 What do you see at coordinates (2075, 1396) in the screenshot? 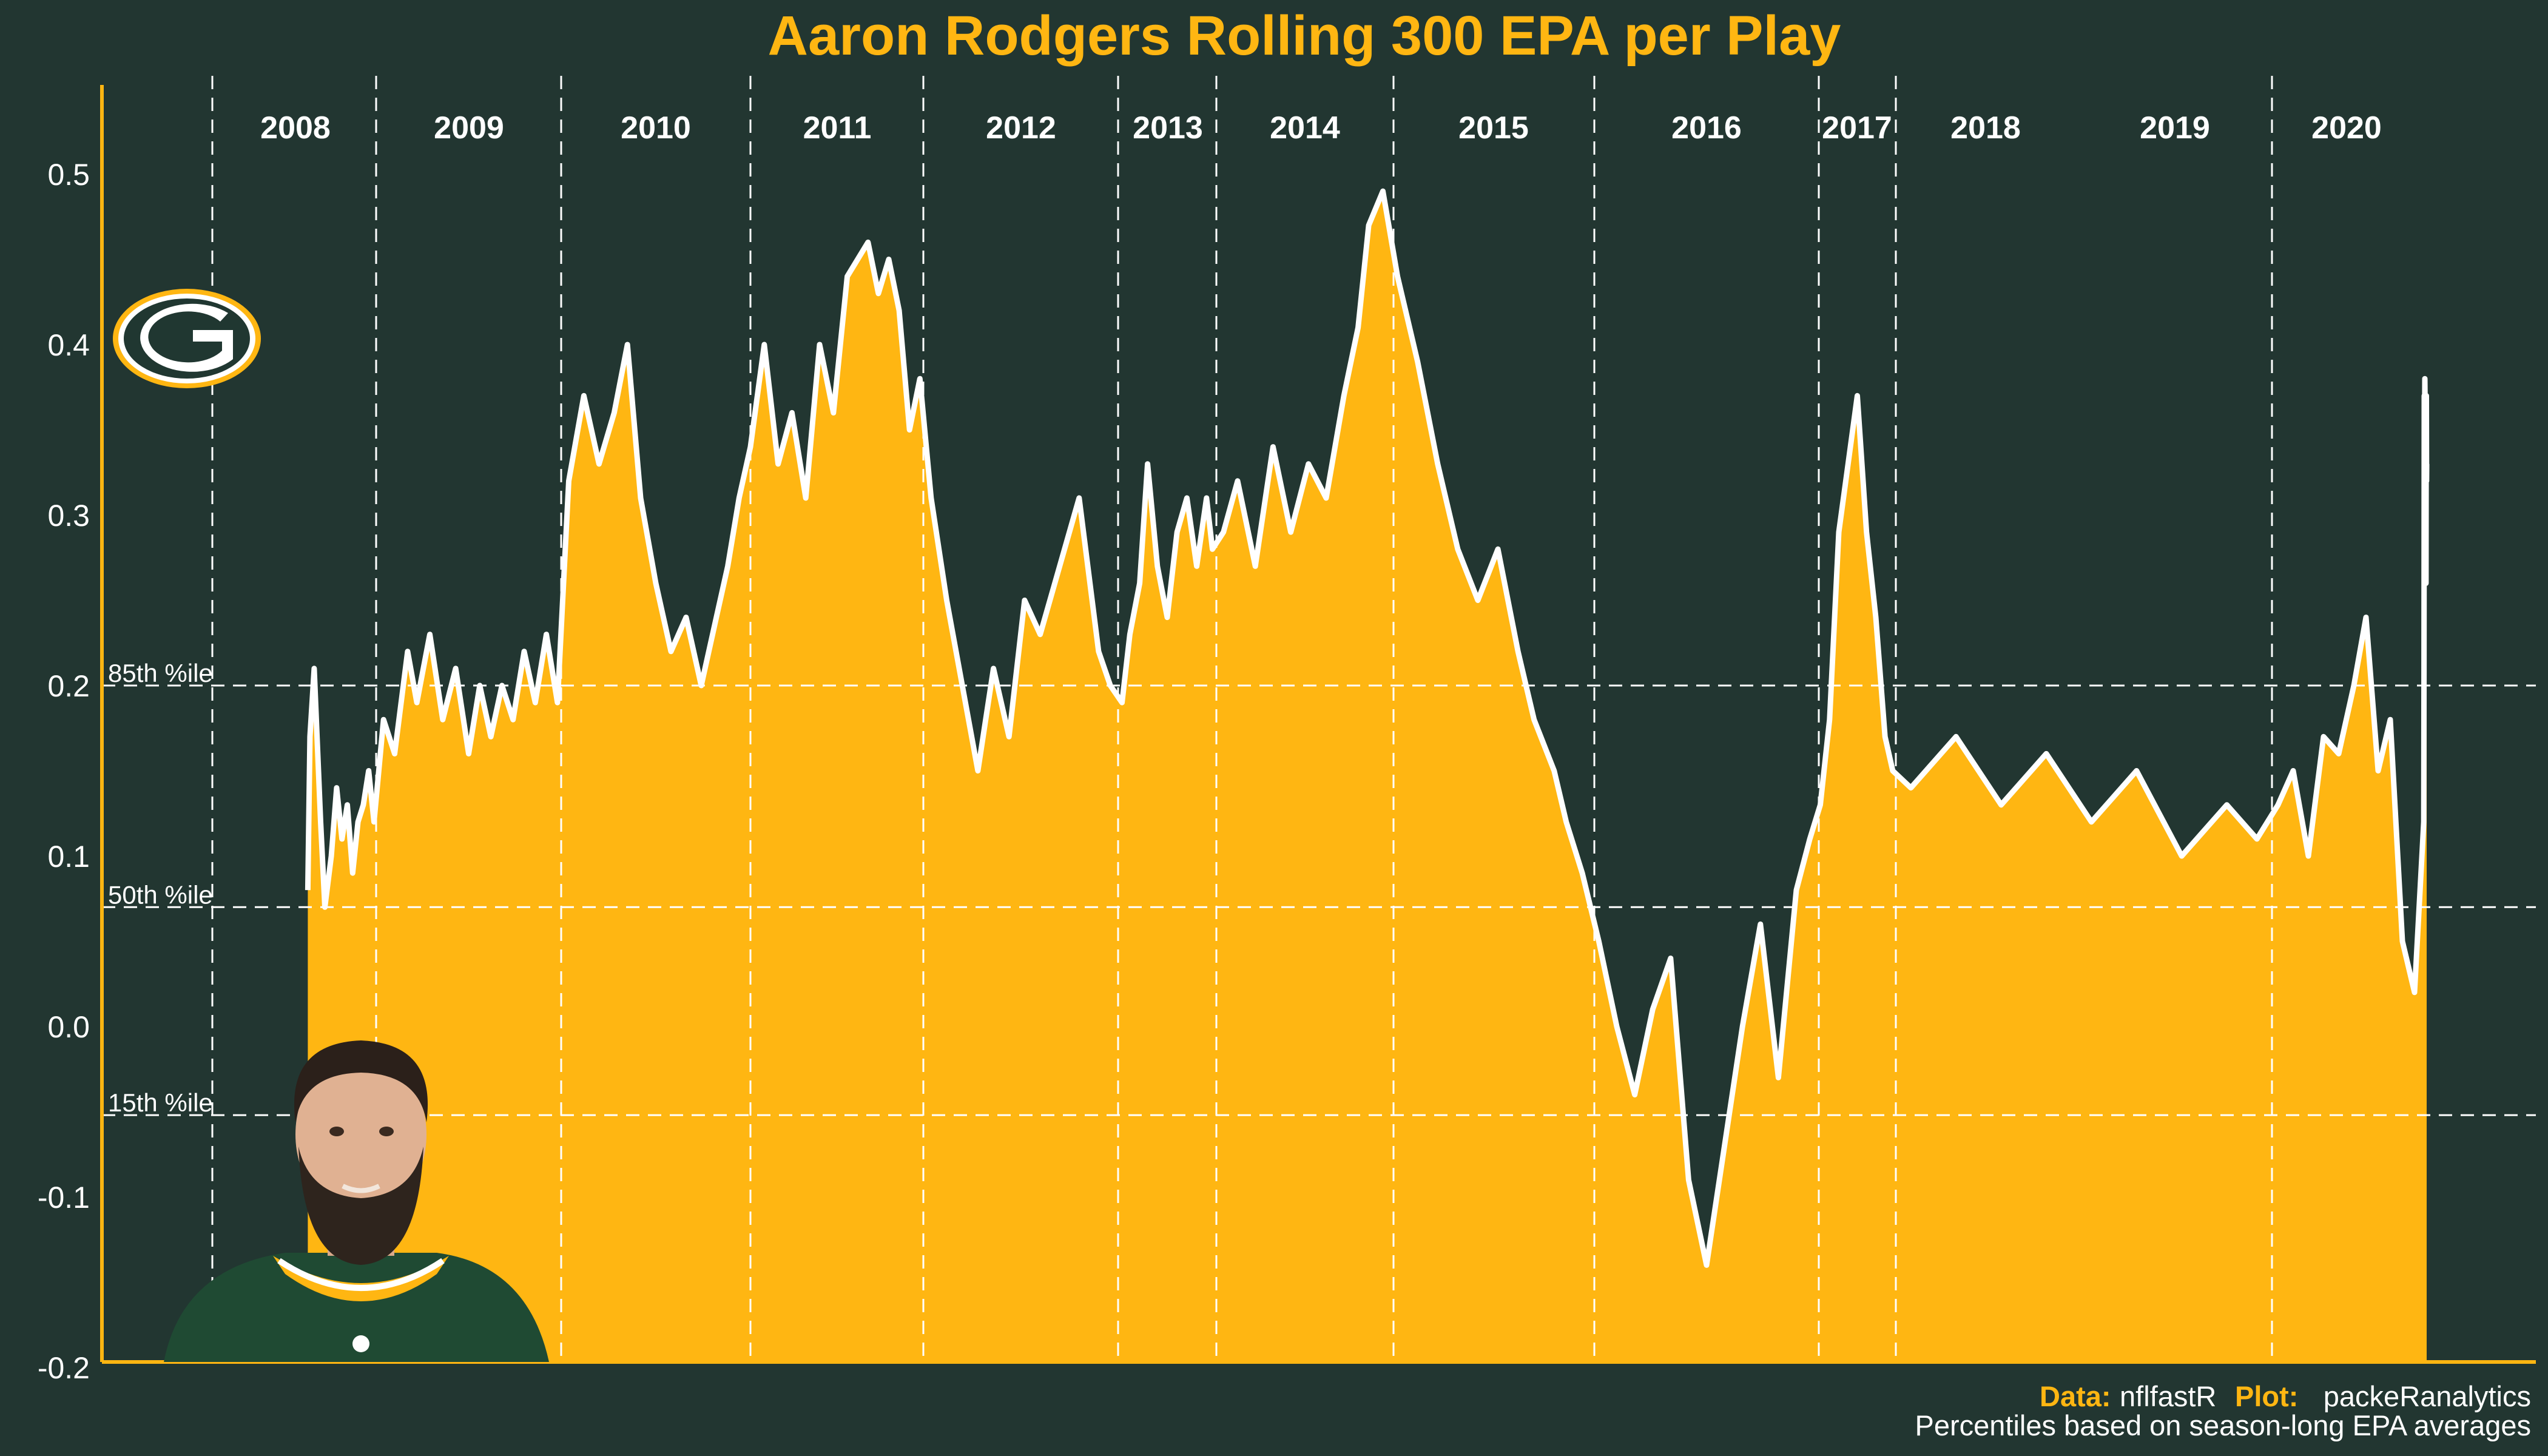
I see `caption-data-label: Data:` at bounding box center [2075, 1396].